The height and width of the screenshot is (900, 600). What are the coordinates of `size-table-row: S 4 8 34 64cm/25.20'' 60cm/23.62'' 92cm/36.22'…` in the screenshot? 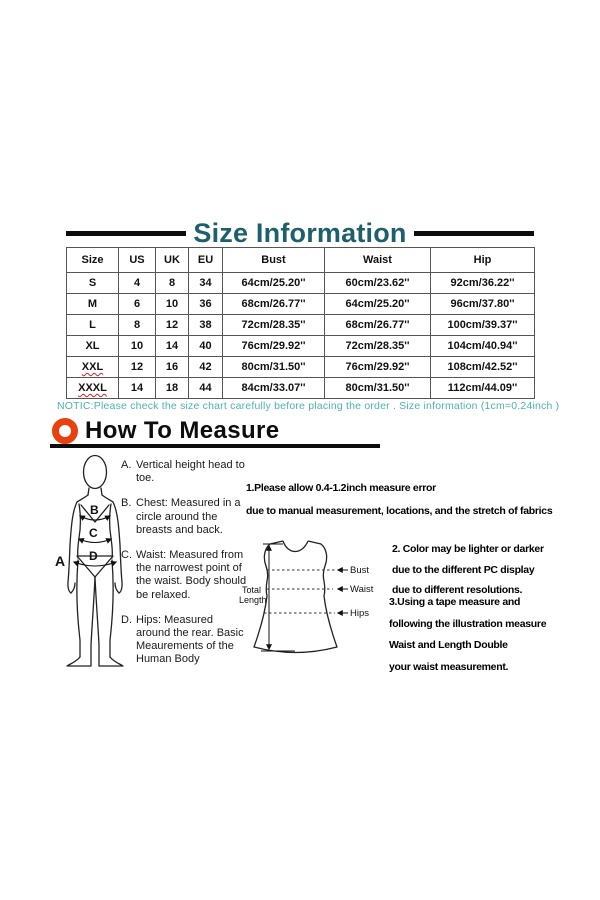 It's located at (300, 283).